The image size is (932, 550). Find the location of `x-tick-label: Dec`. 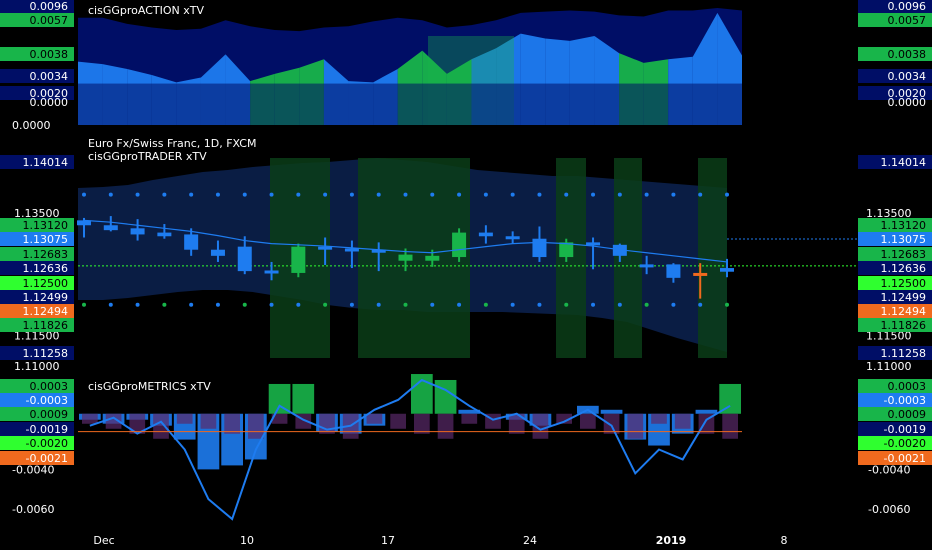

x-tick-label: Dec is located at coordinates (103, 540).